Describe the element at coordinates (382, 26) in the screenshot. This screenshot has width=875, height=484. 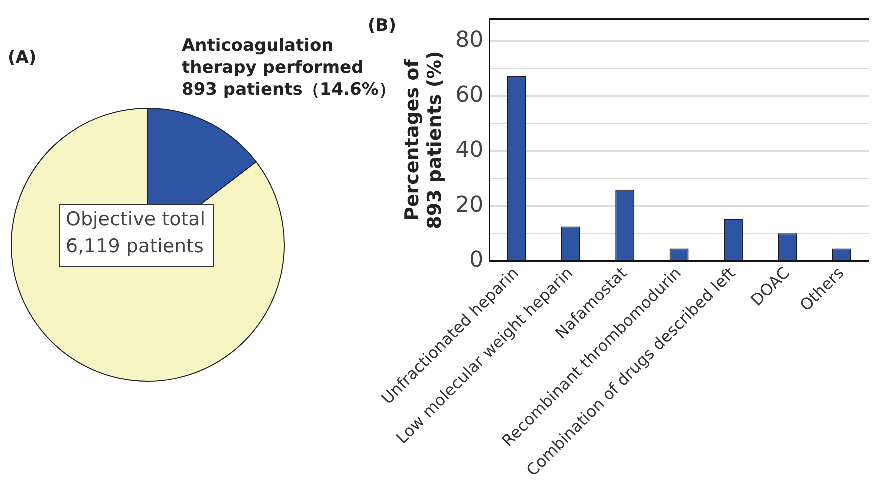
I see `chart-title: (B)` at that location.